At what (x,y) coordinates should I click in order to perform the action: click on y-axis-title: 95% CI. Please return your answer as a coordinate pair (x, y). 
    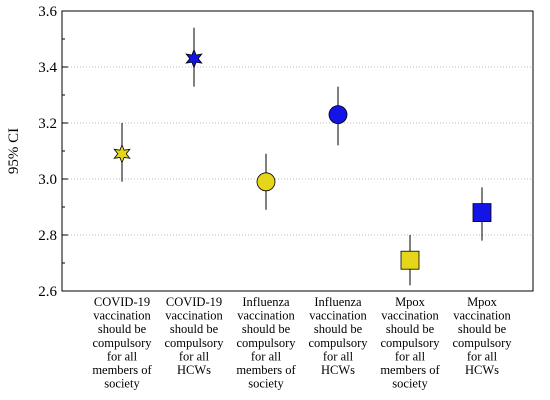
    Looking at the image, I should click on (14, 151).